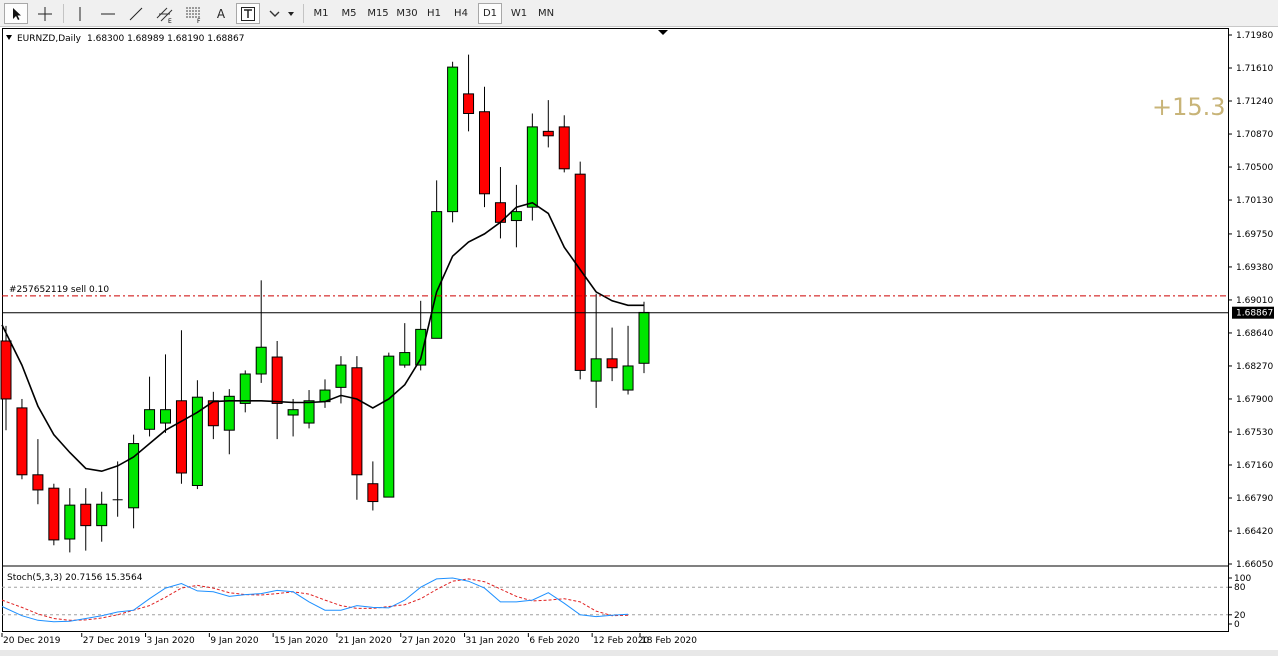 Image resolution: width=1278 pixels, height=656 pixels. Describe the element at coordinates (234, 641) in the screenshot. I see `time-tick-label: 9 Jan 2020` at that location.